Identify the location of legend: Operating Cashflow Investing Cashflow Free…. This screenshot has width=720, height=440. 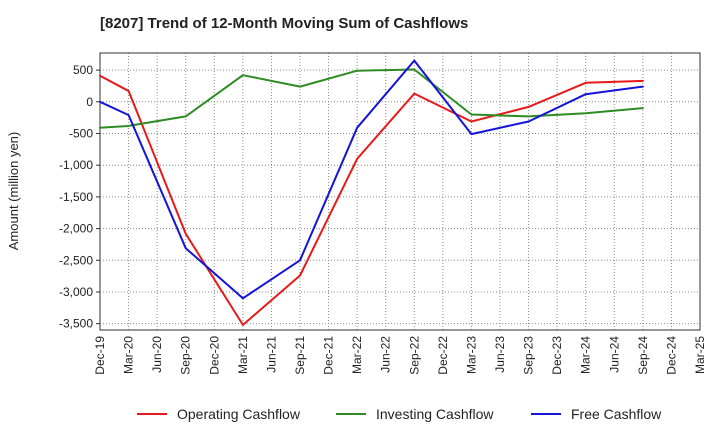
(399, 414).